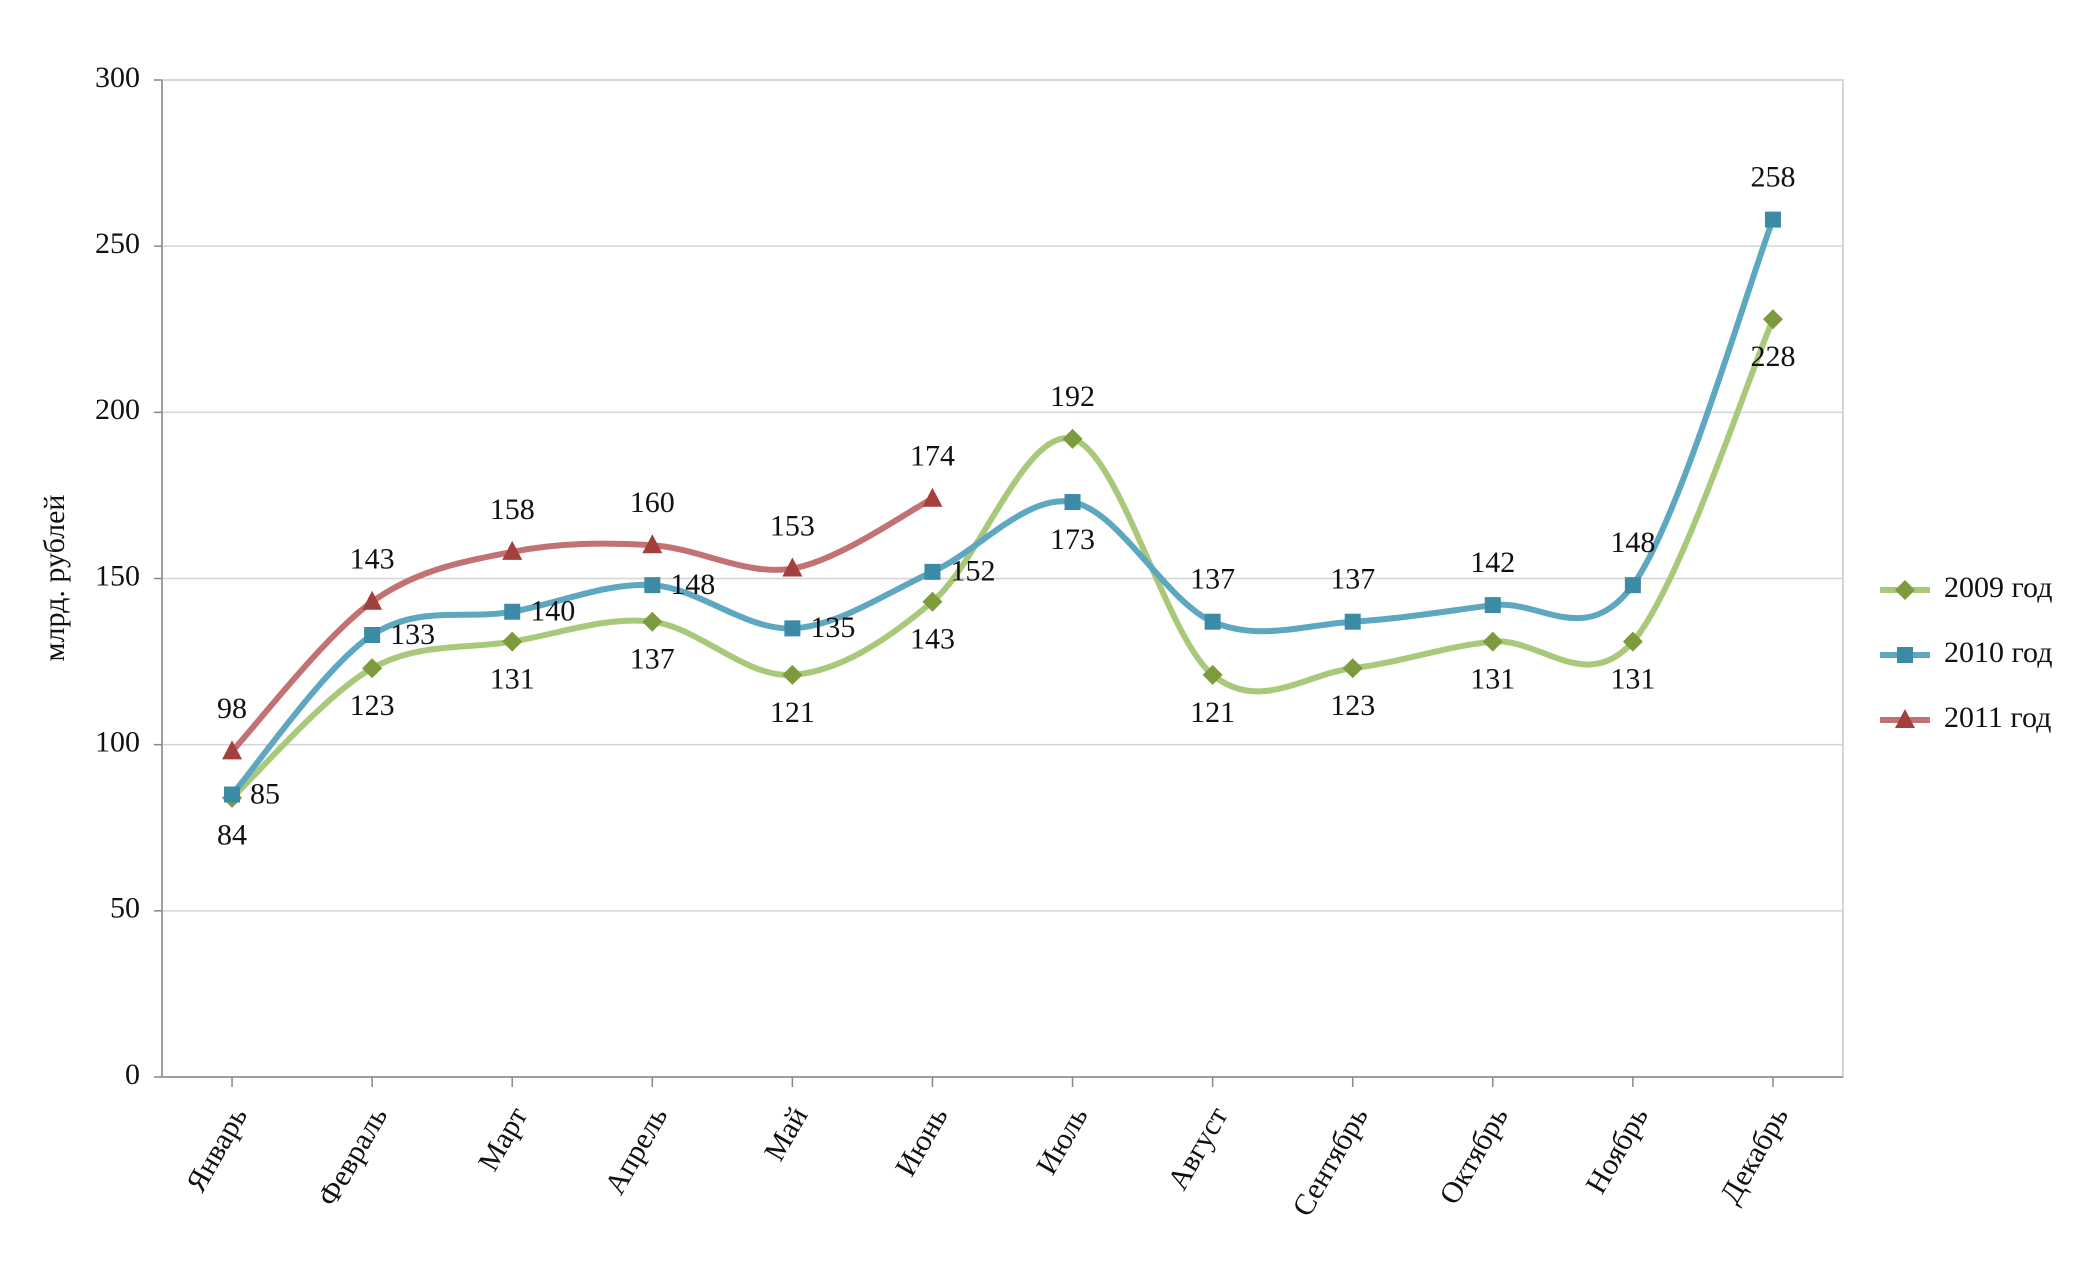 Image resolution: width=2097 pixels, height=1272 pixels. What do you see at coordinates (217, 1149) in the screenshot?
I see `x-tick-label: Январь` at bounding box center [217, 1149].